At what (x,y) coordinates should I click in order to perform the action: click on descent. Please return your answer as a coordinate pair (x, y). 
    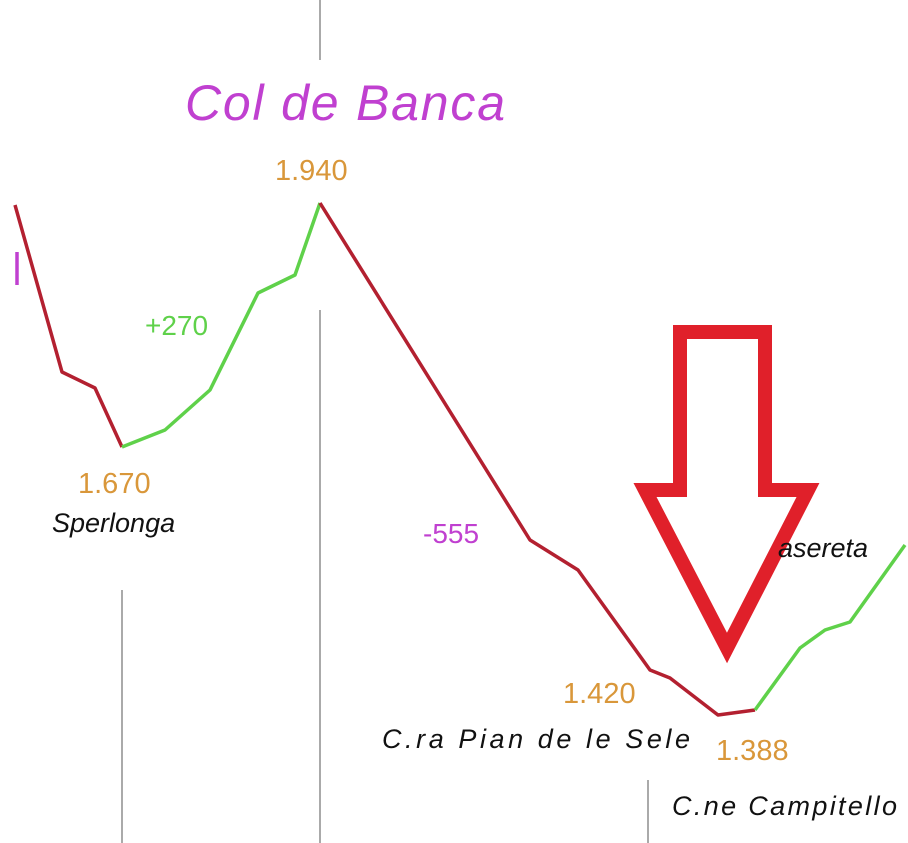
    Looking at the image, I should click on (68, 326).